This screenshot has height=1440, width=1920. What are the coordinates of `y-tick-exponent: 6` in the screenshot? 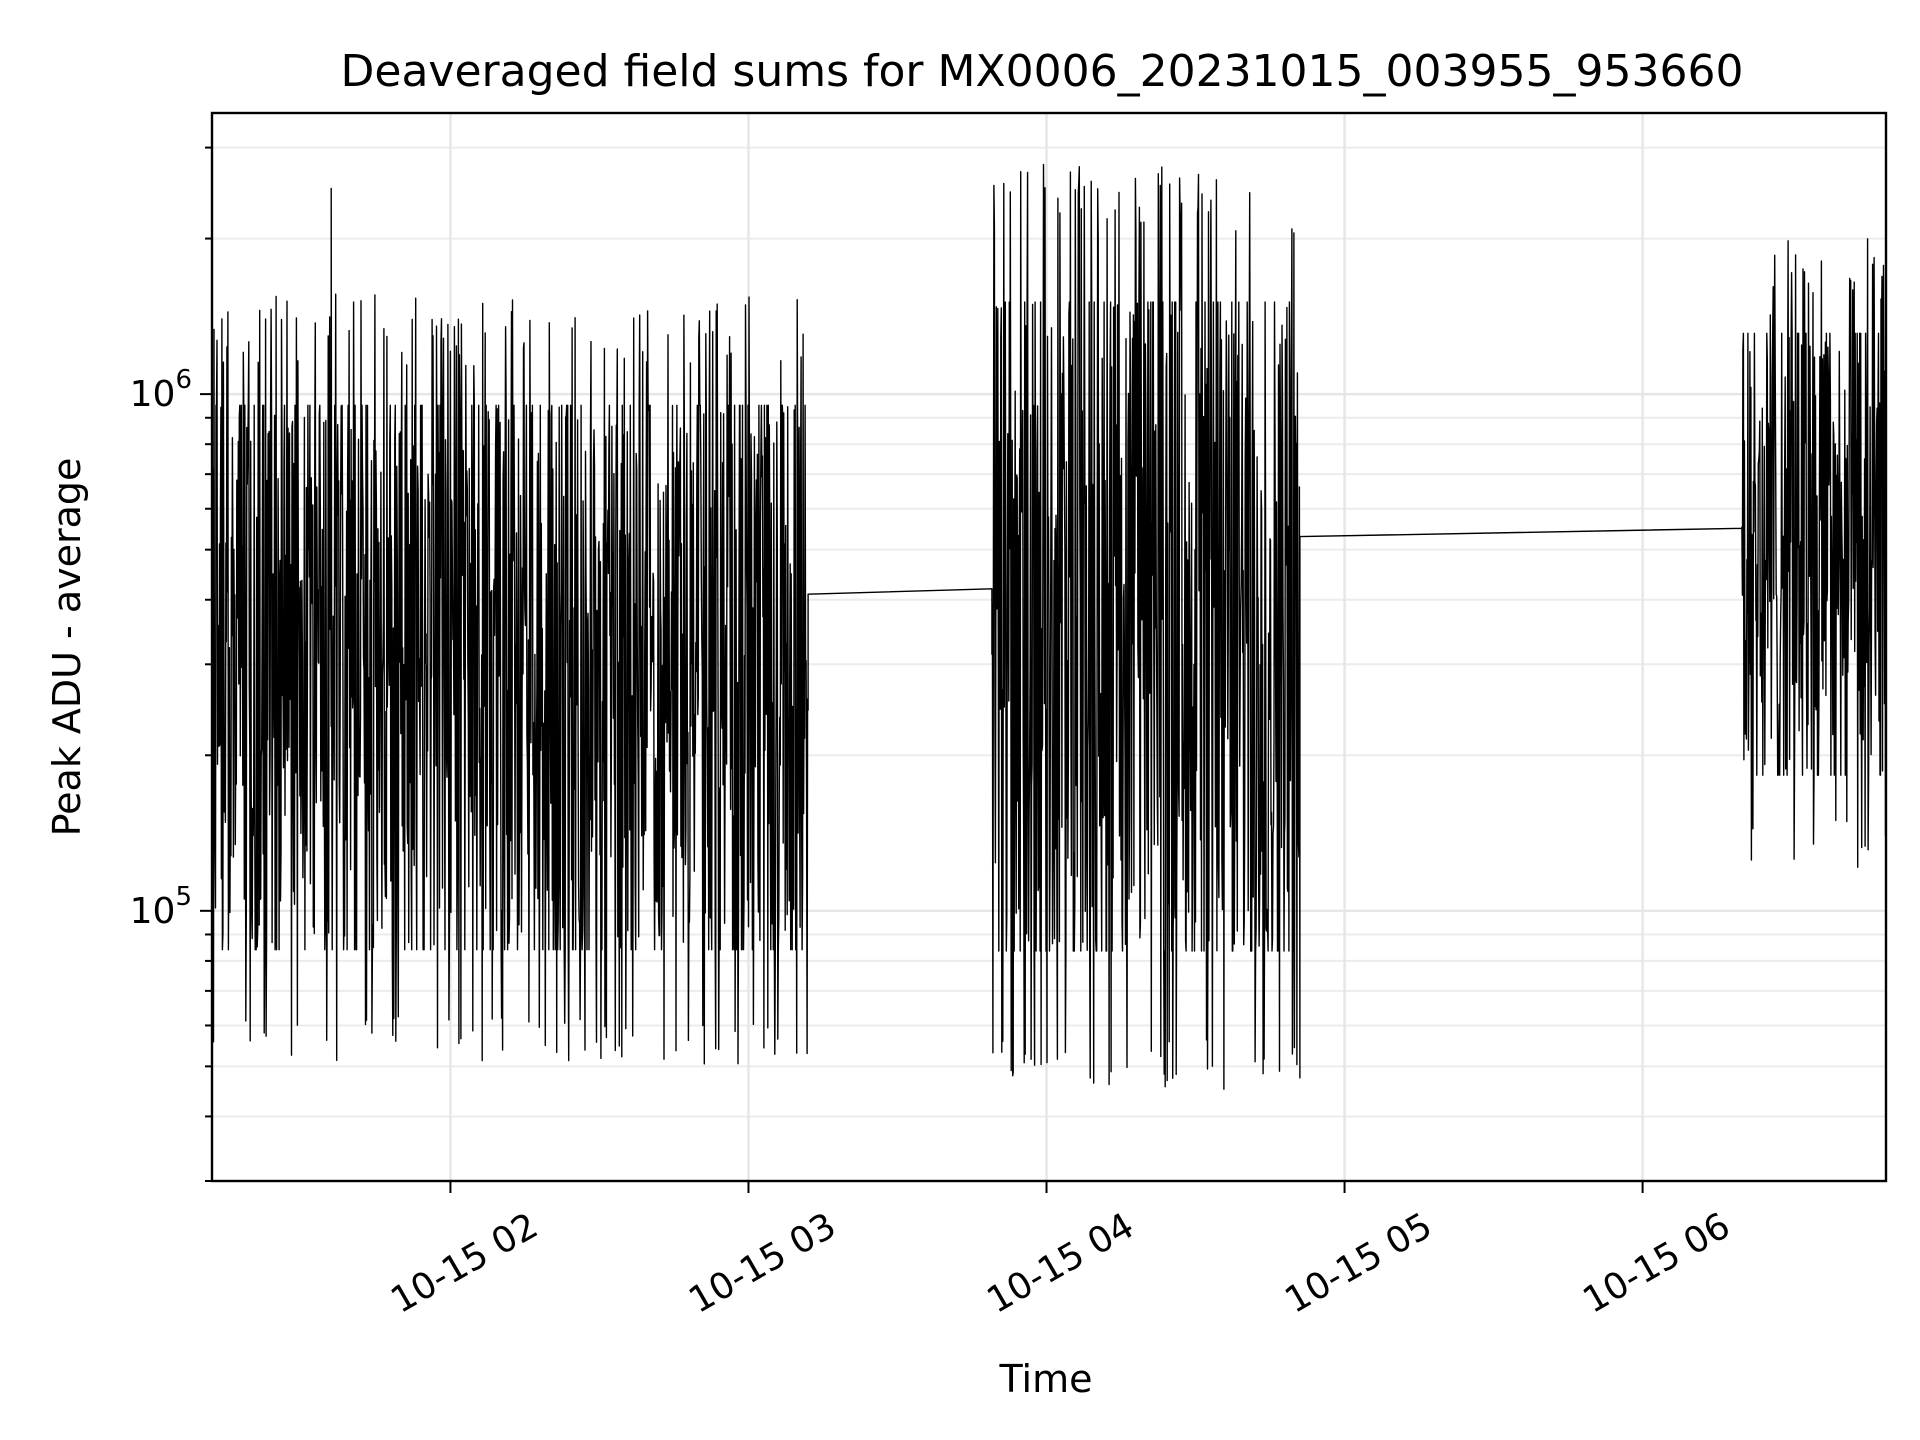 It's located at (183, 380).